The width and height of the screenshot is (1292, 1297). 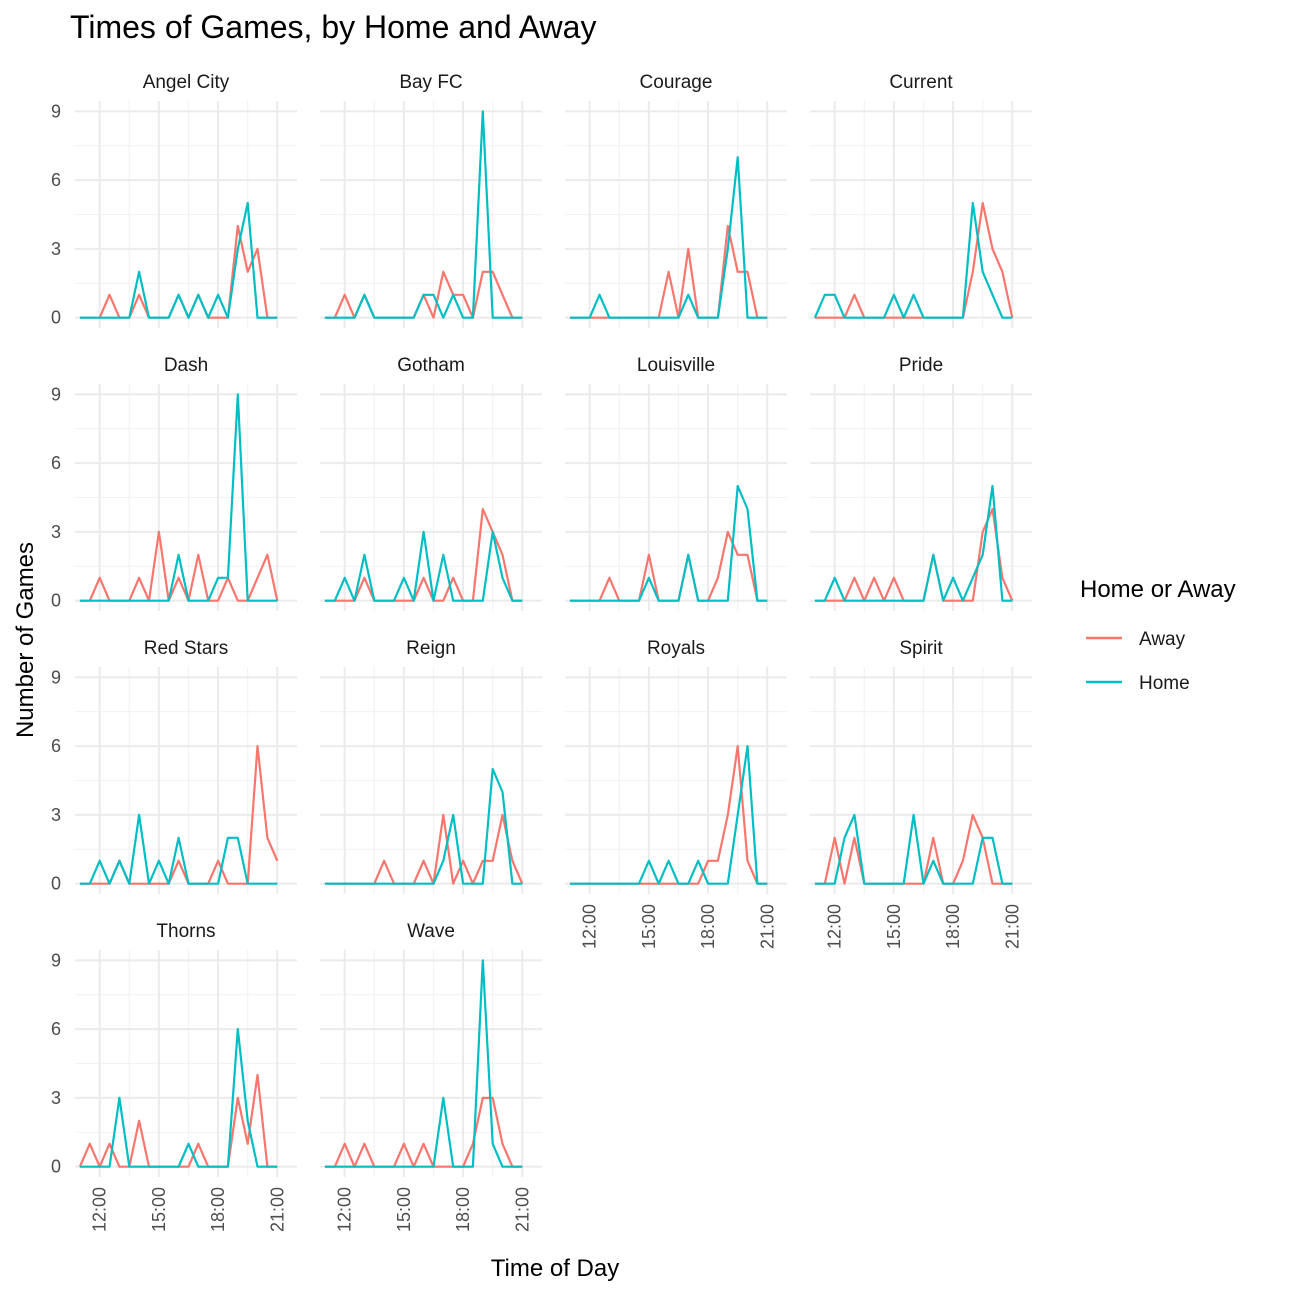 What do you see at coordinates (186, 365) in the screenshot?
I see `panel-strip-label: Dash` at bounding box center [186, 365].